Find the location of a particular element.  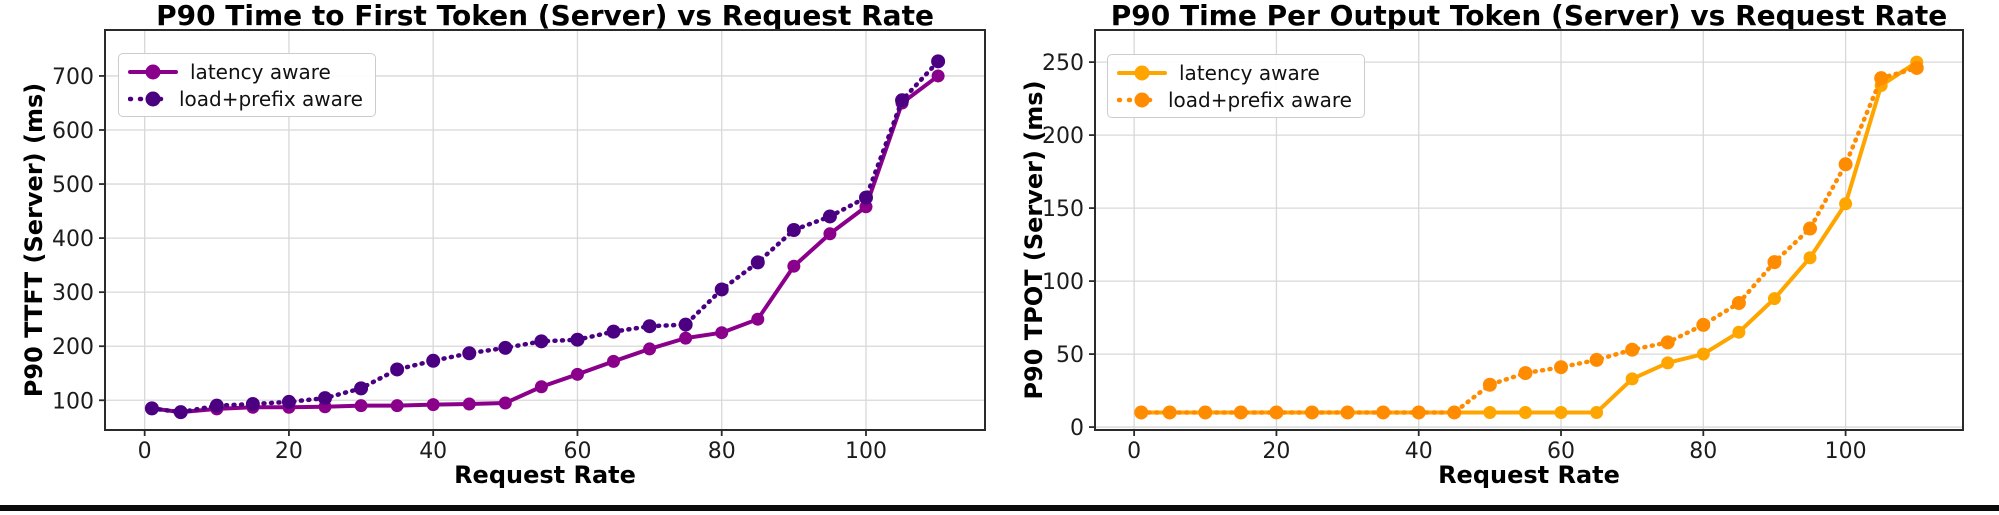

y-tick-label: 600 is located at coordinates (73, 131).